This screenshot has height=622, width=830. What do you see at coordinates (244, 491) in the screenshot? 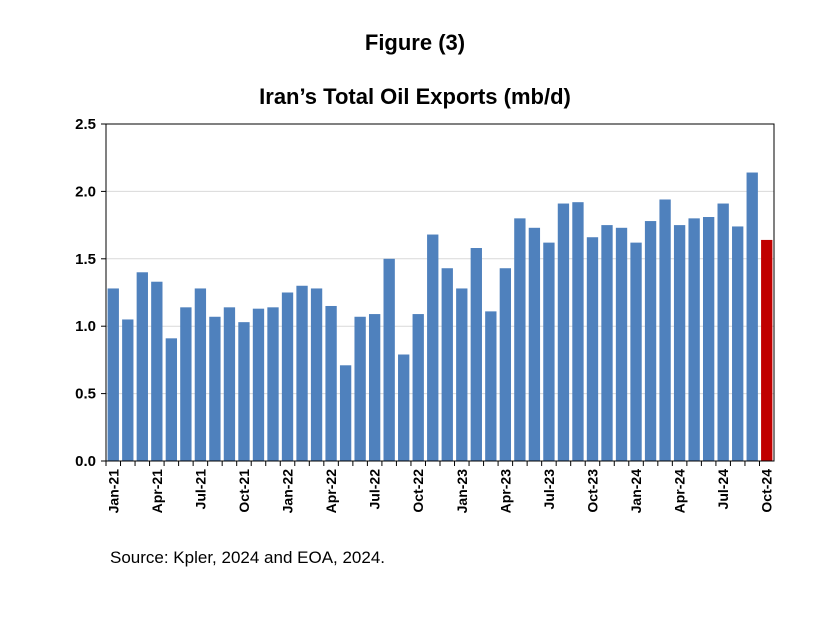
I see `x-tick-label: Oct-21` at bounding box center [244, 491].